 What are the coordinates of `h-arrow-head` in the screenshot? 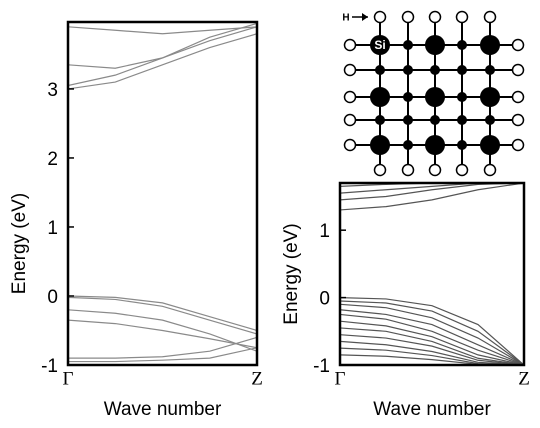 It's located at (365, 17).